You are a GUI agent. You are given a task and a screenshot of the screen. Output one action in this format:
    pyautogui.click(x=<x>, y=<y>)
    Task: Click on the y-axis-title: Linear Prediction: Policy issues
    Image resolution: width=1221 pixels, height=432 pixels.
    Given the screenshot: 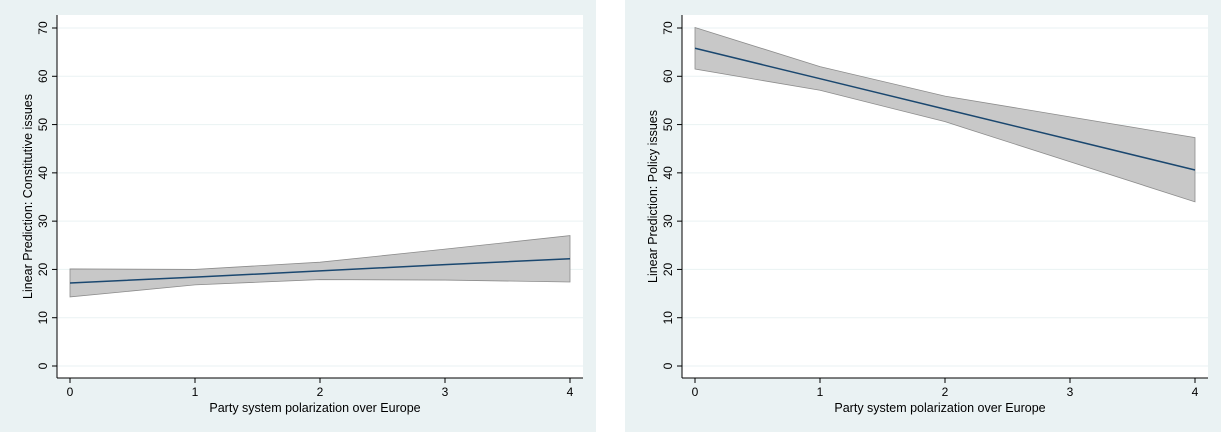 What is the action you would take?
    pyautogui.click(x=653, y=196)
    